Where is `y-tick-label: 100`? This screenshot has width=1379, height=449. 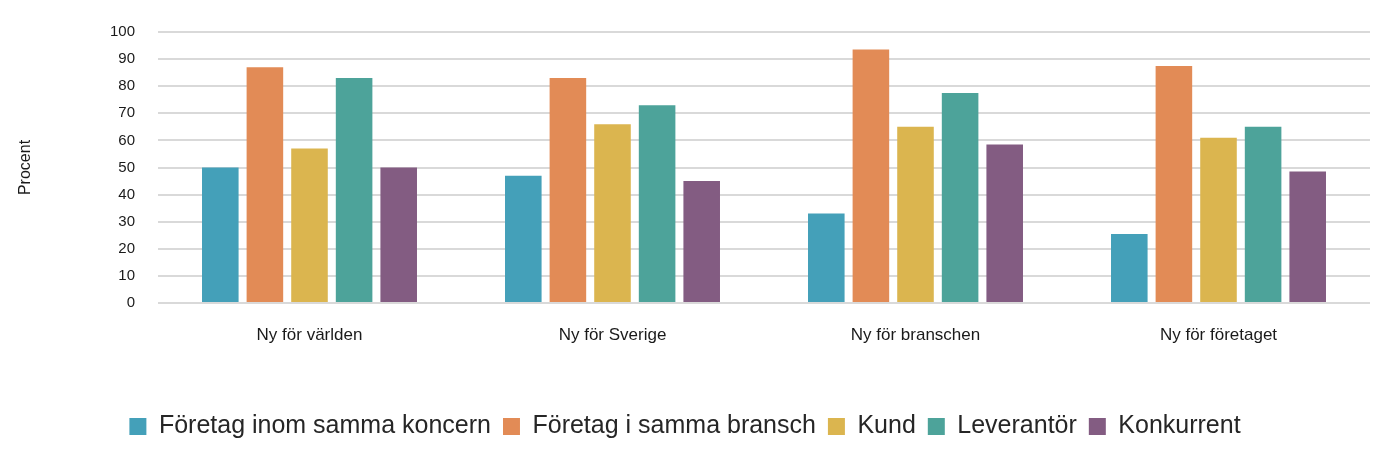
y-tick-label: 100 is located at coordinates (122, 31).